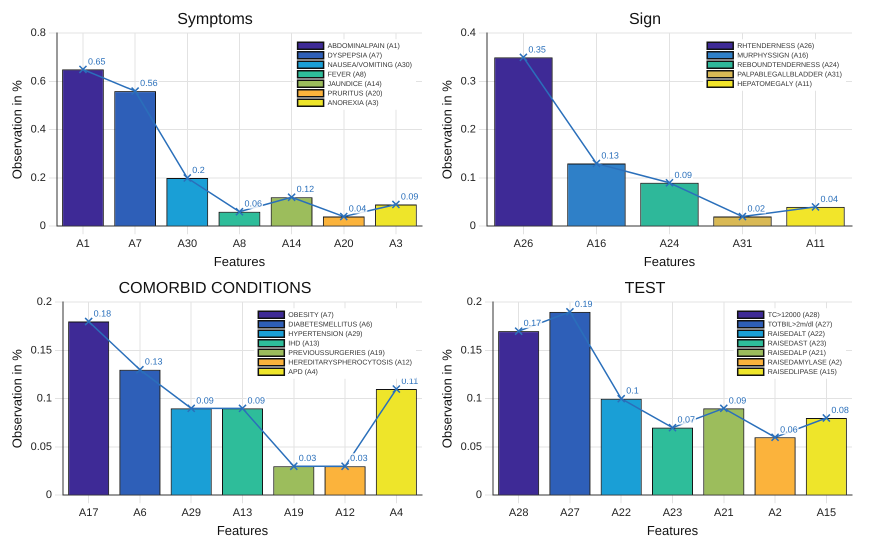 The height and width of the screenshot is (543, 875). What do you see at coordinates (357, 209) in the screenshot?
I see `data-label: 0.04` at bounding box center [357, 209].